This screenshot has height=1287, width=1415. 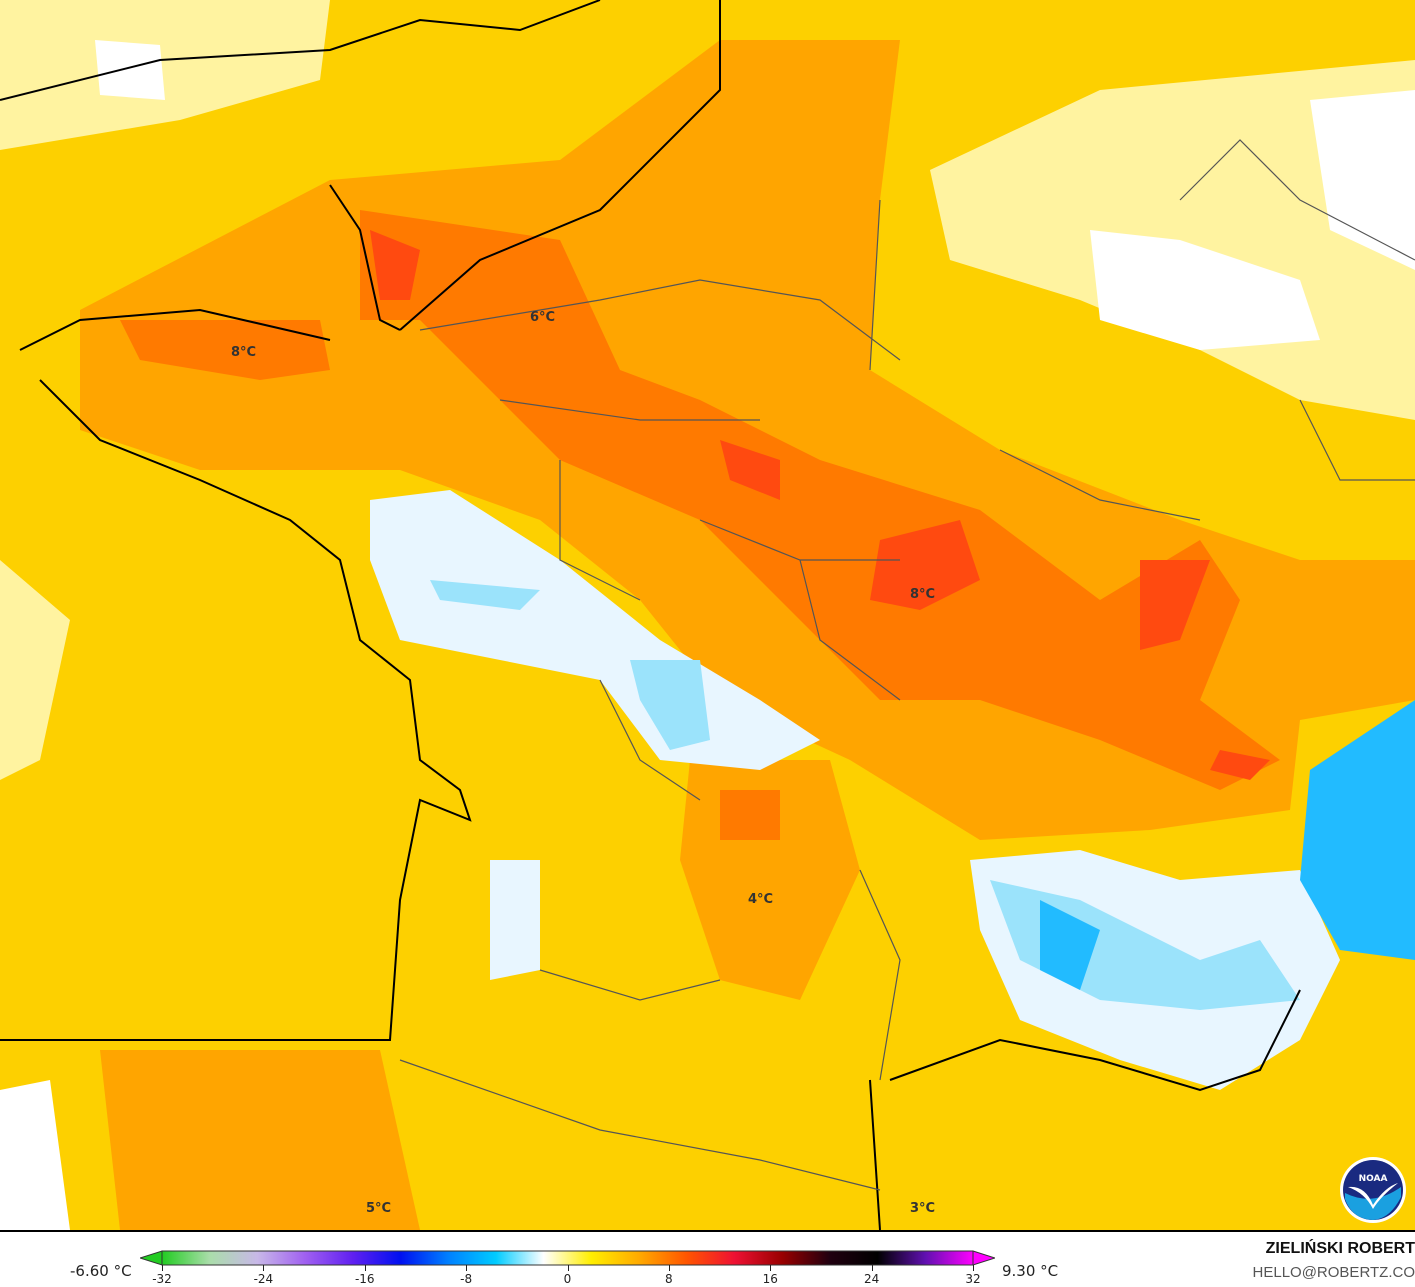 What do you see at coordinates (263, 1279) in the screenshot?
I see `colorbar-tick-label: -24` at bounding box center [263, 1279].